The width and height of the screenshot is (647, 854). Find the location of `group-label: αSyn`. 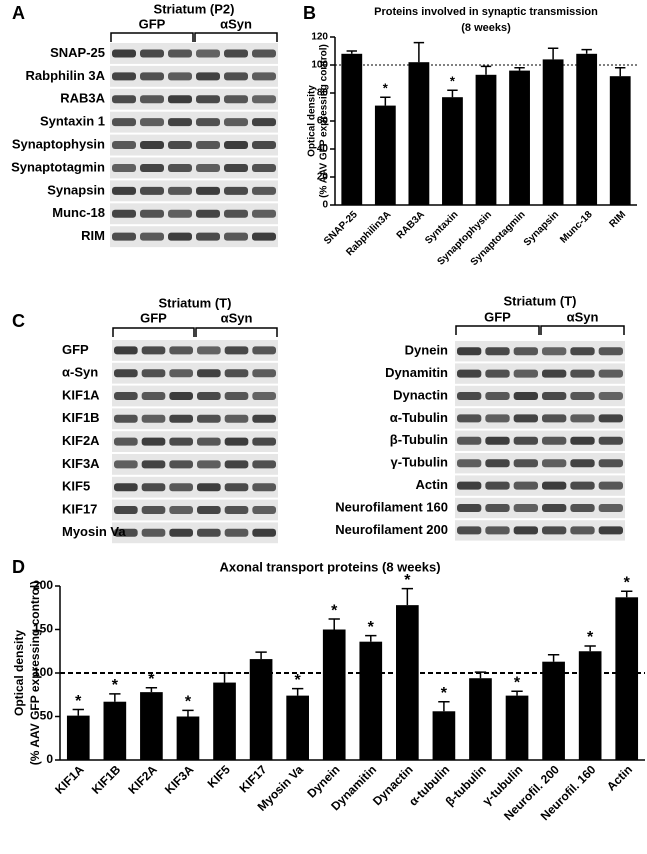

group-label: αSyn is located at coordinates (583, 316).